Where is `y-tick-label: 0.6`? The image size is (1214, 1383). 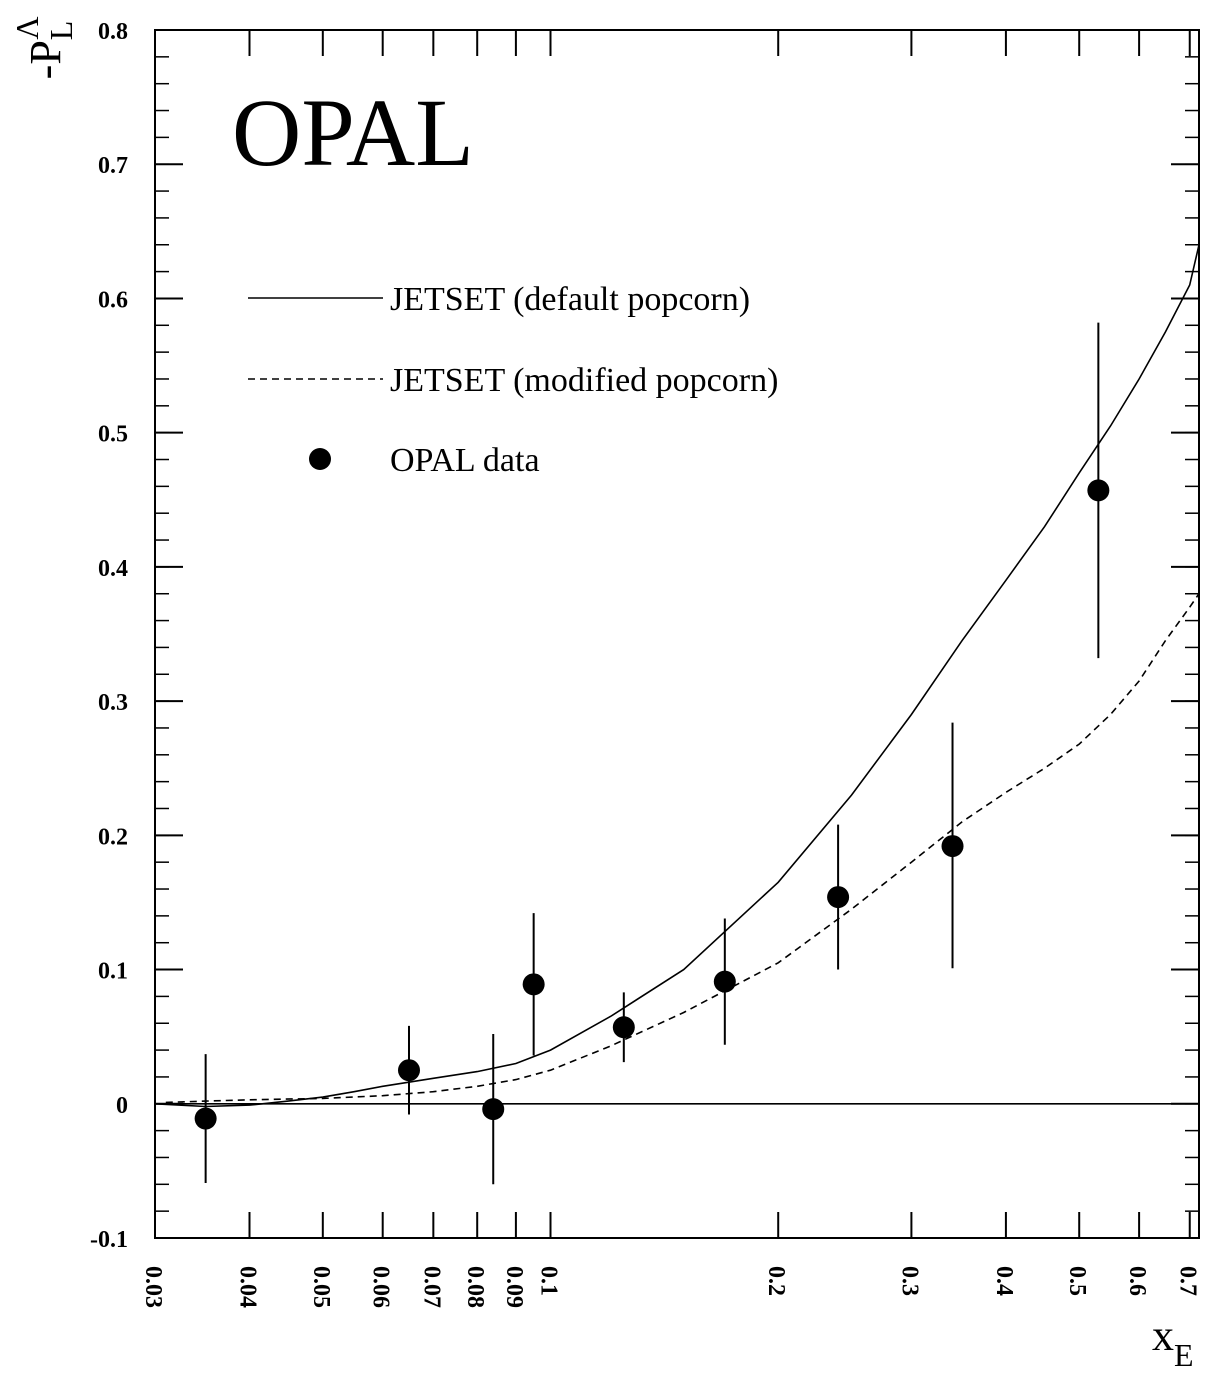 y-tick-label: 0.6 is located at coordinates (113, 300).